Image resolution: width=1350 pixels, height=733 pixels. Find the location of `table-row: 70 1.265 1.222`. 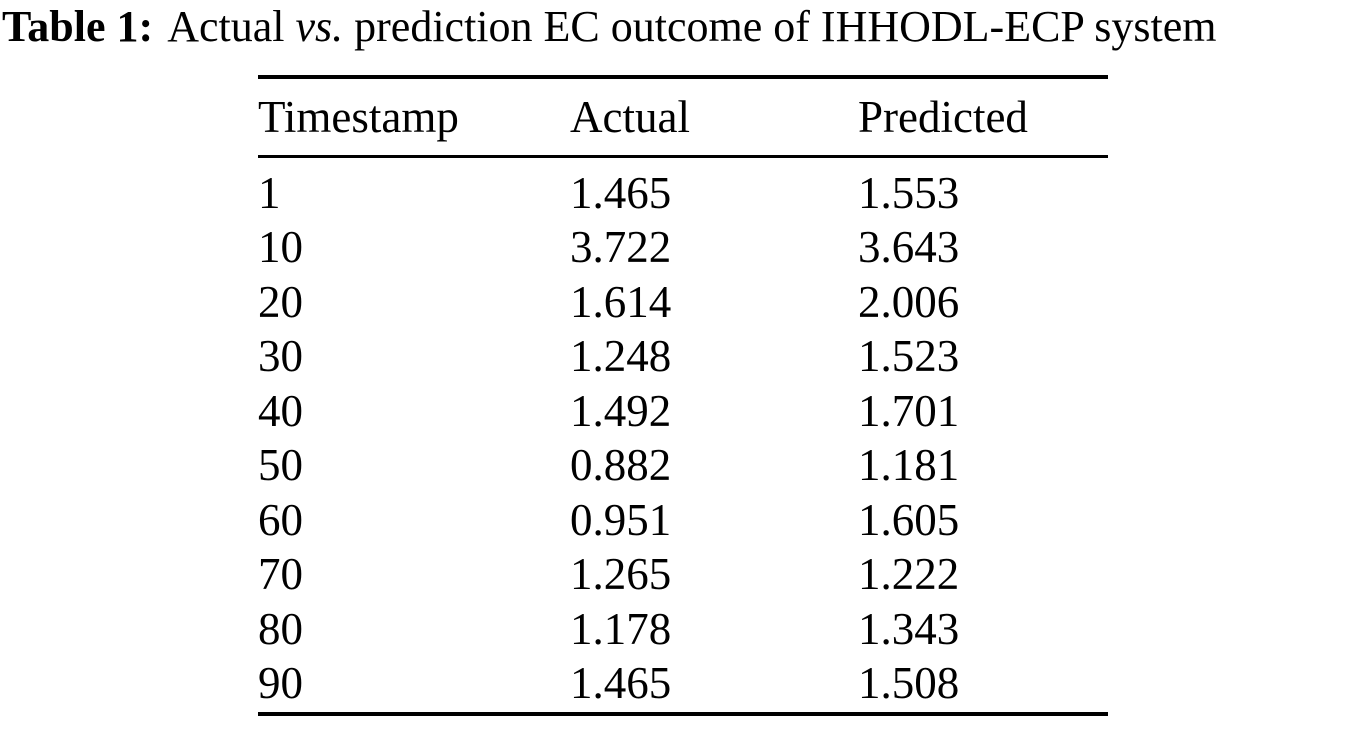

table-row: 70 1.265 1.222 is located at coordinates (683, 575).